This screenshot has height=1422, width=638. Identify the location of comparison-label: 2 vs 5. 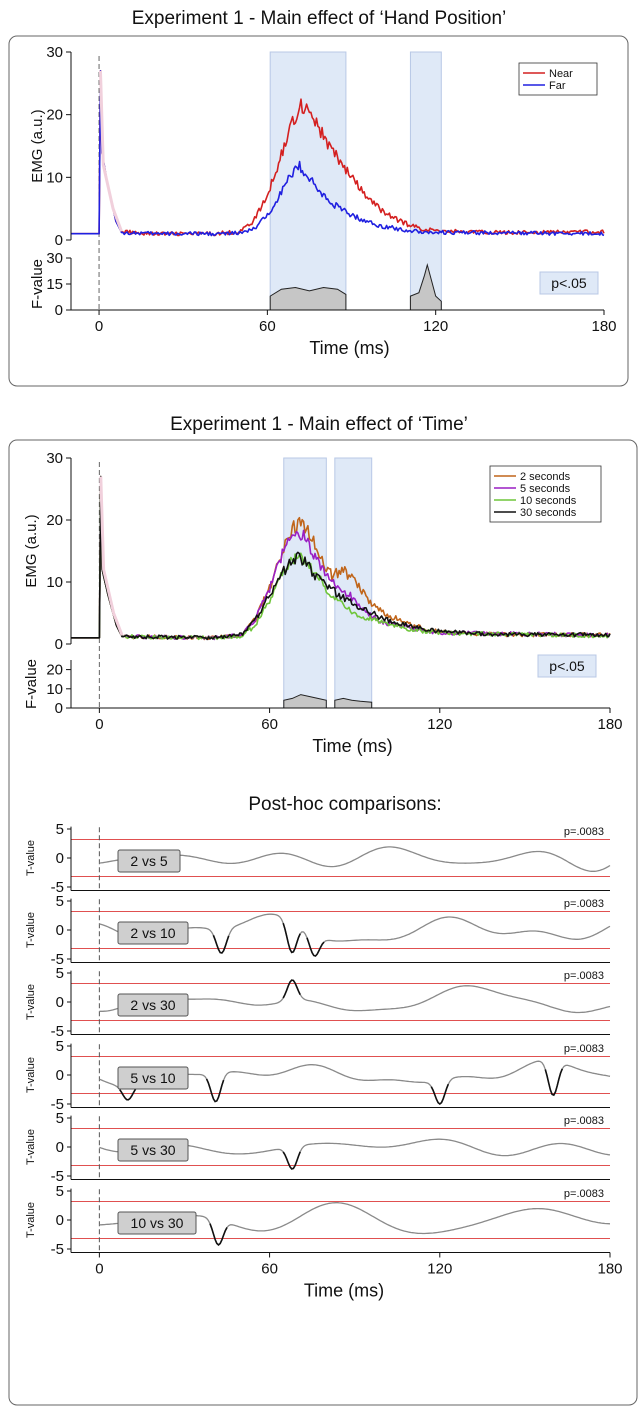
(149, 861).